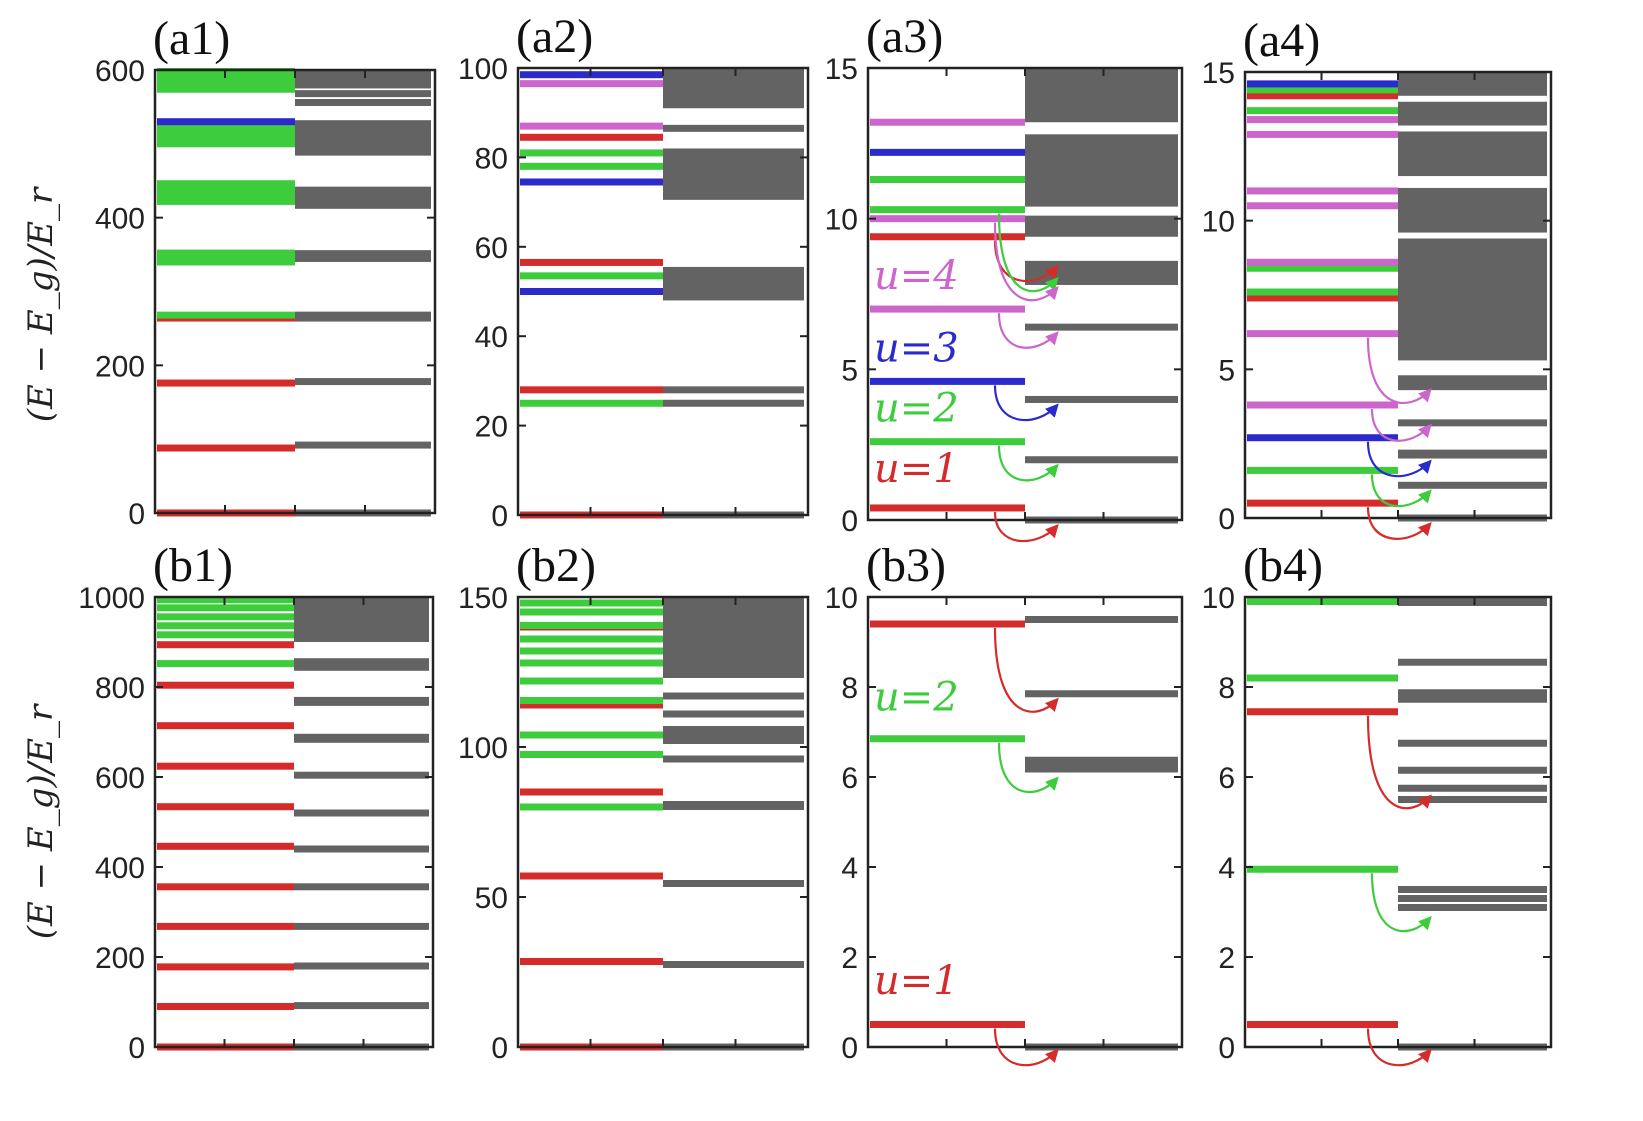 The image size is (1643, 1121). Describe the element at coordinates (1281, 40) in the screenshot. I see `panel-label: (a4)` at that location.